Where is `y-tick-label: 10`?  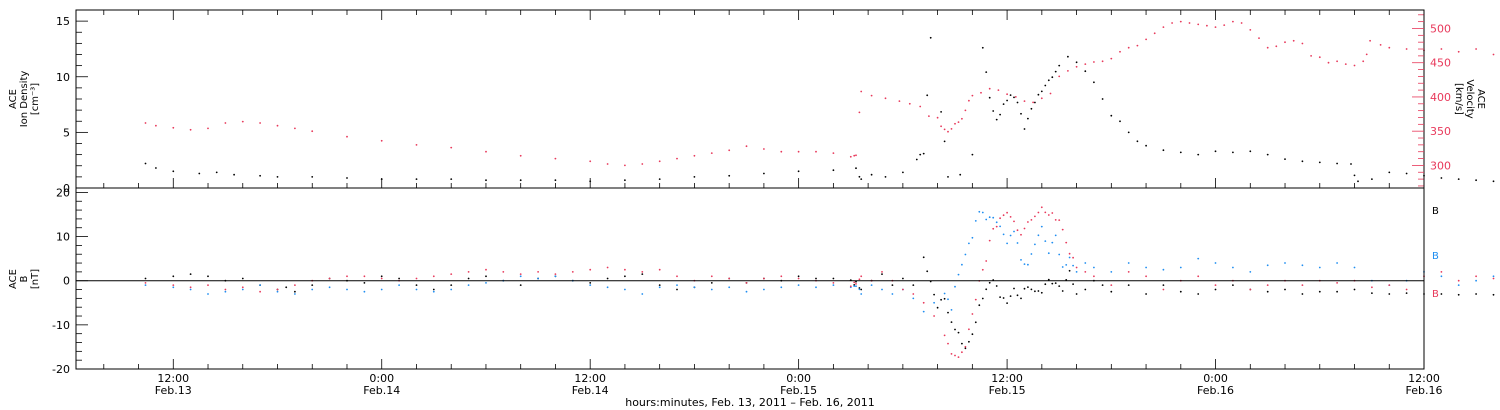 y-tick-label: 10 is located at coordinates (63, 237).